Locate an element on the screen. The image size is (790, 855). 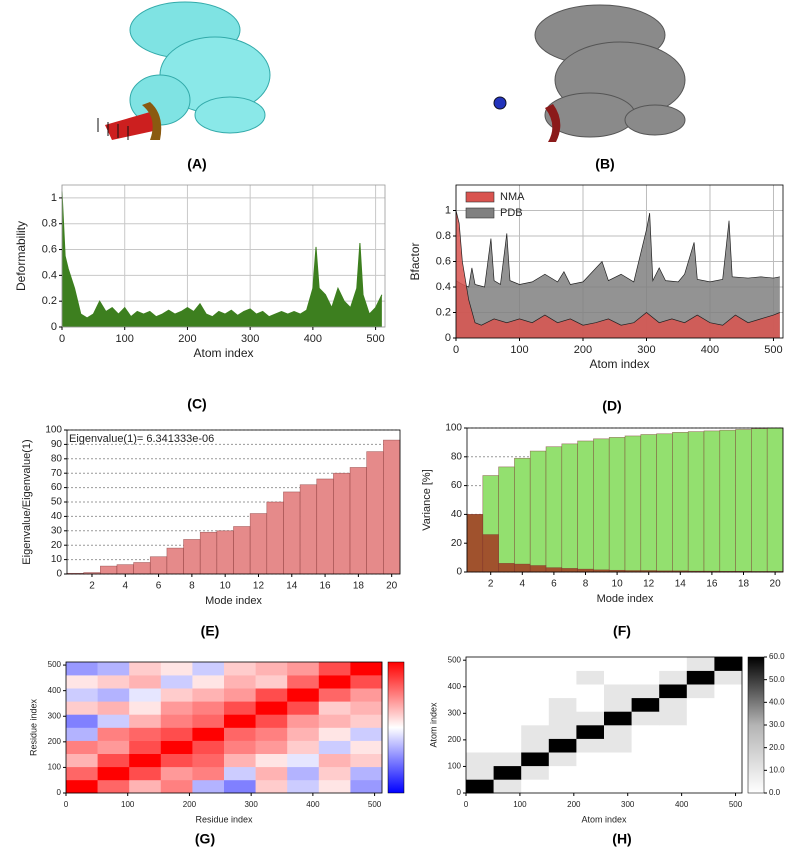
colorbar-tick-label: 10.0 is located at coordinates (777, 769).